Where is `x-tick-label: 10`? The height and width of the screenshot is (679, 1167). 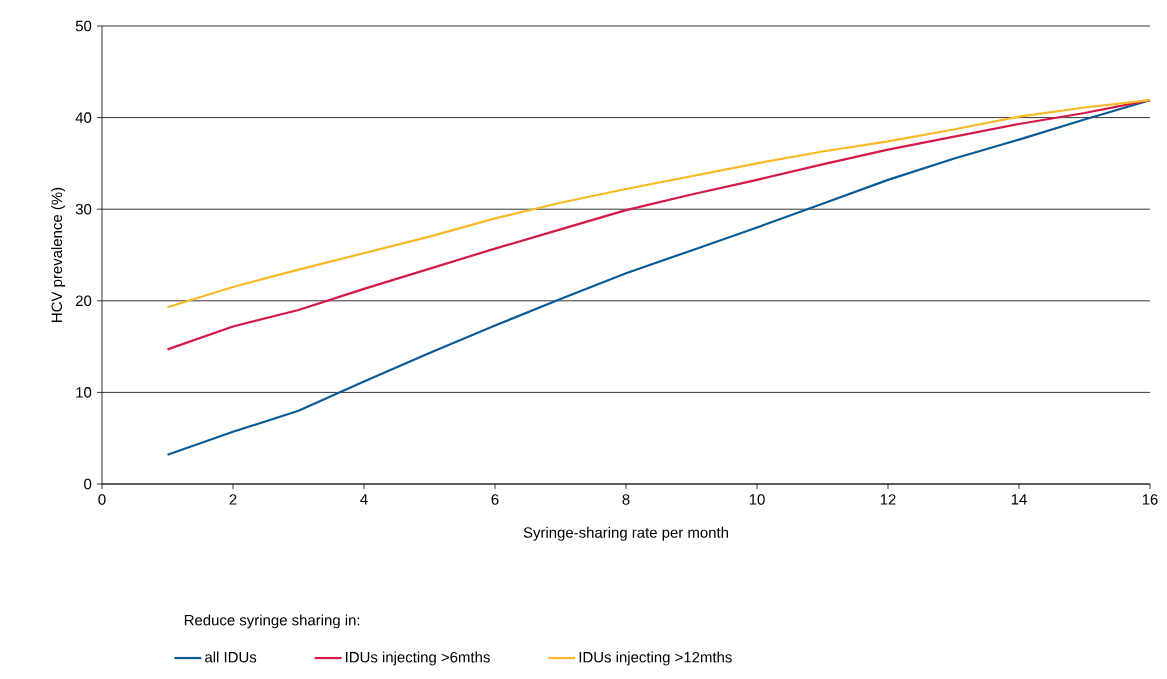 x-tick-label: 10 is located at coordinates (757, 499).